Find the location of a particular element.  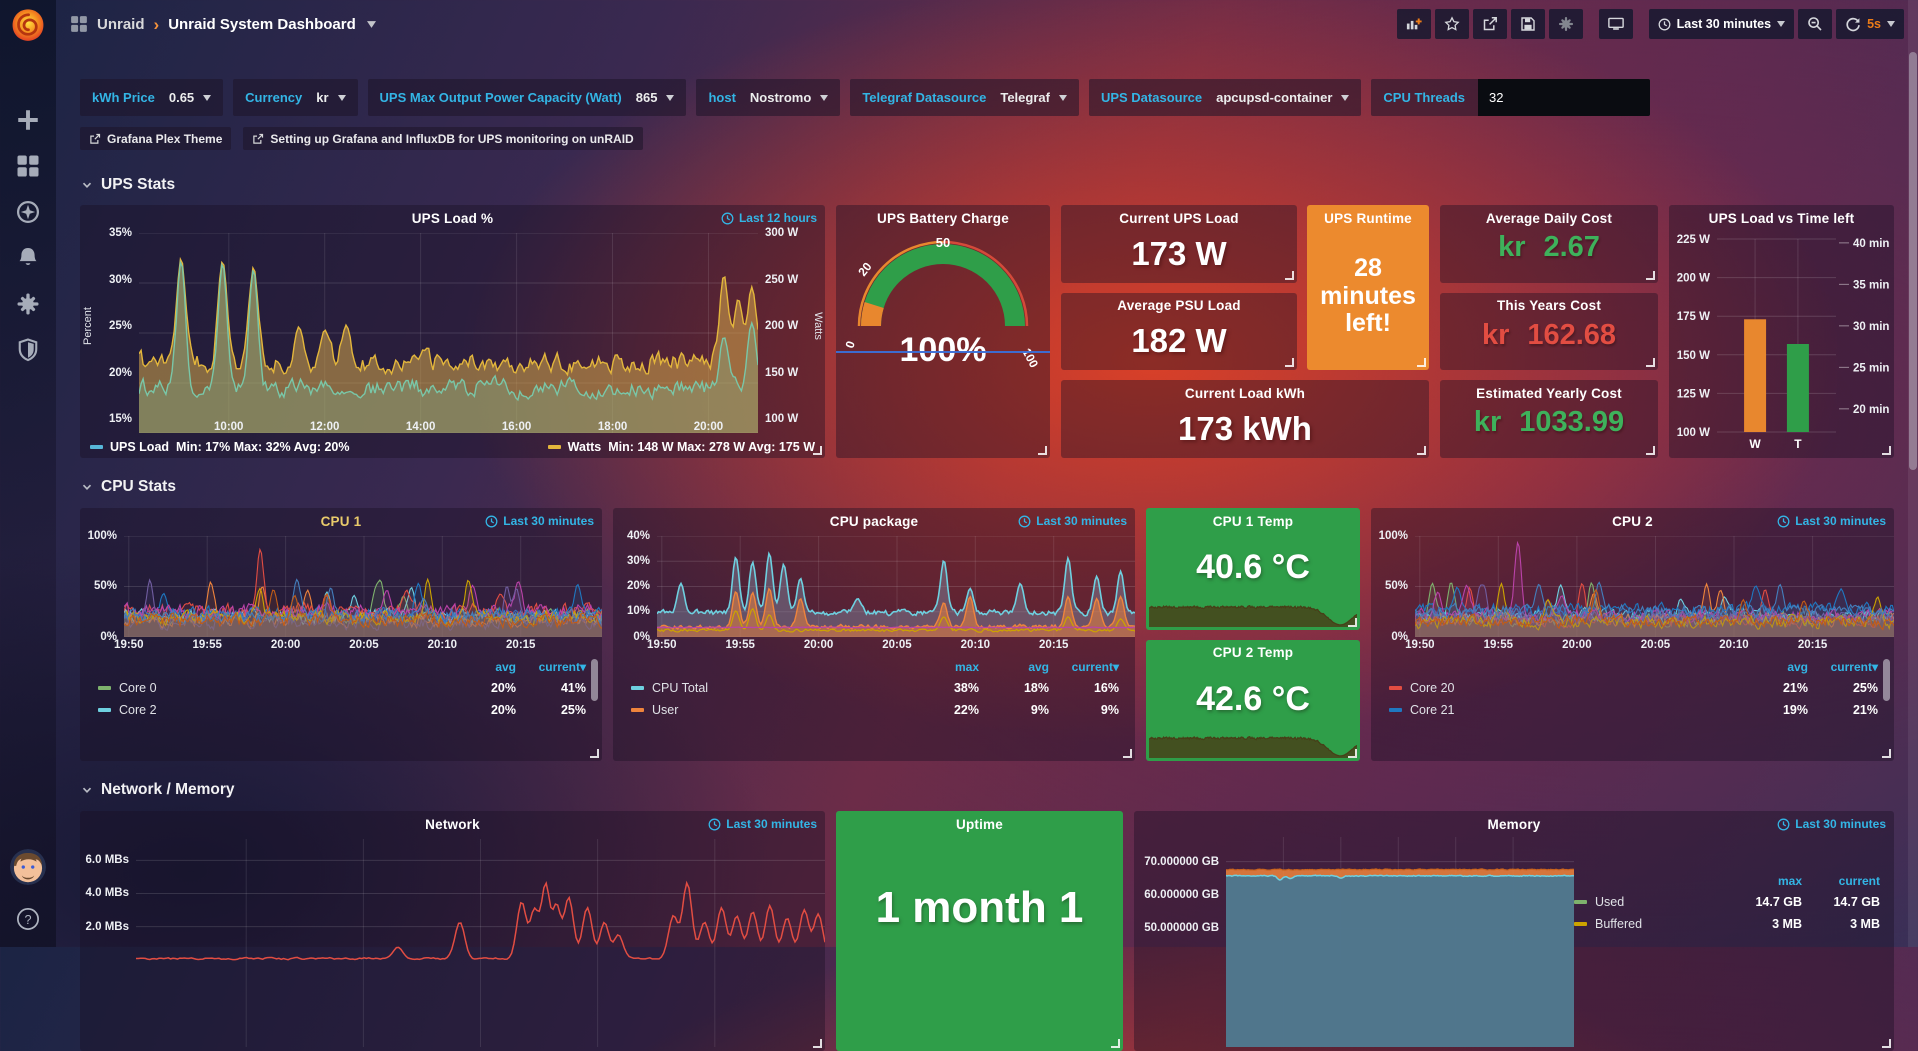

legend-item-ups-load: UPS Load Min: 17% Max: 32% Avg: 20% is located at coordinates (219, 447).